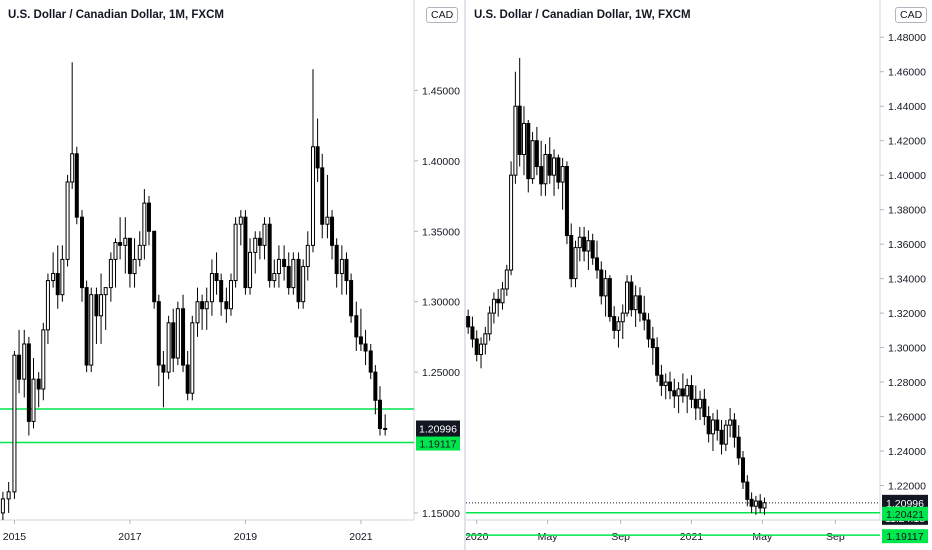 The height and width of the screenshot is (550, 932). I want to click on x-tick-label: Sep, so click(835, 537).